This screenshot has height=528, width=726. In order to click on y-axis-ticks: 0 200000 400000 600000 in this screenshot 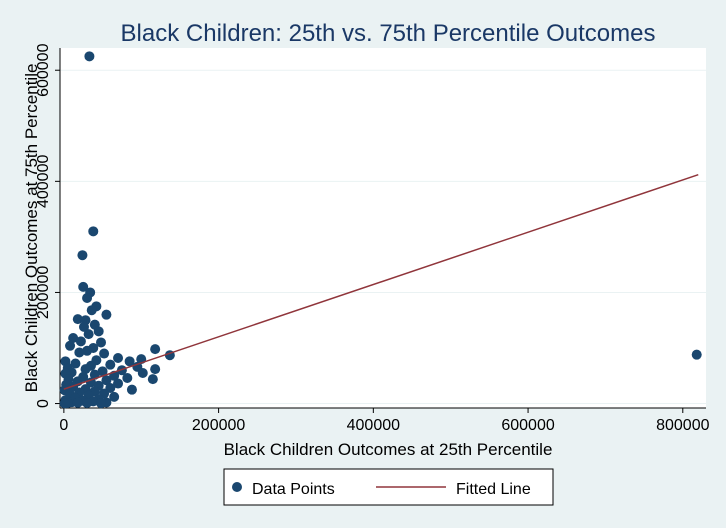, I will do `click(47, 225)`.